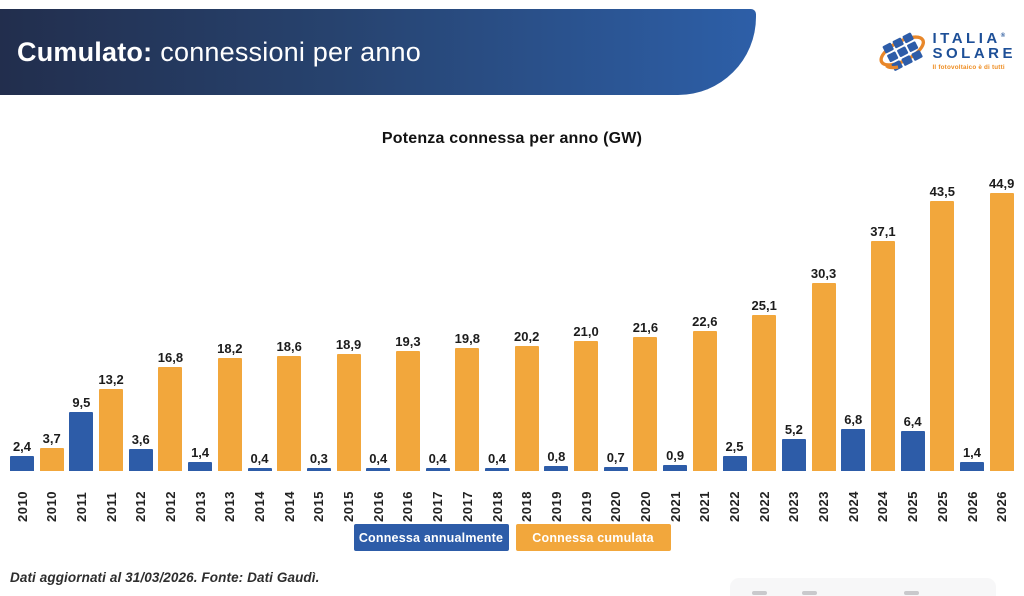 Image resolution: width=1024 pixels, height=596 pixels. Describe the element at coordinates (556, 457) in the screenshot. I see `bar-value-label: 0,8` at that location.